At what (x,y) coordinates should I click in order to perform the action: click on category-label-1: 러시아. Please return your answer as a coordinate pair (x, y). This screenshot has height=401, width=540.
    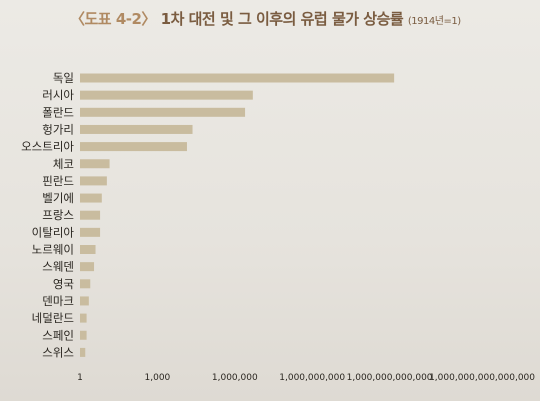
    Looking at the image, I should click on (58, 95).